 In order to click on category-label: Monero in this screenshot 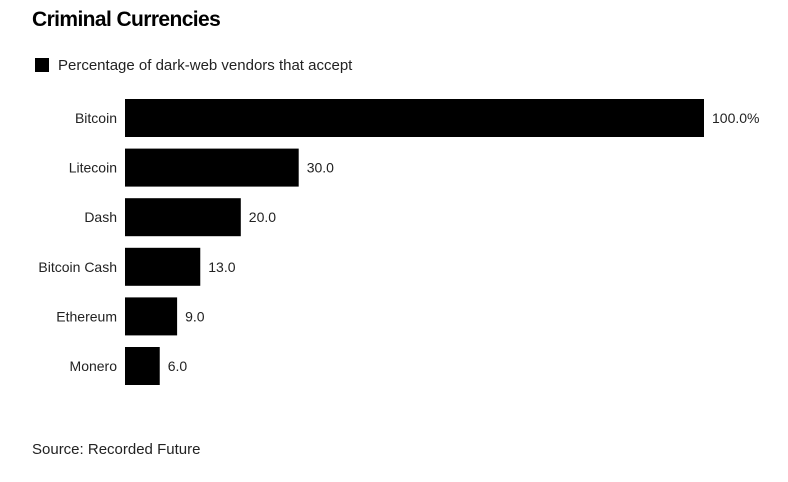, I will do `click(94, 366)`.